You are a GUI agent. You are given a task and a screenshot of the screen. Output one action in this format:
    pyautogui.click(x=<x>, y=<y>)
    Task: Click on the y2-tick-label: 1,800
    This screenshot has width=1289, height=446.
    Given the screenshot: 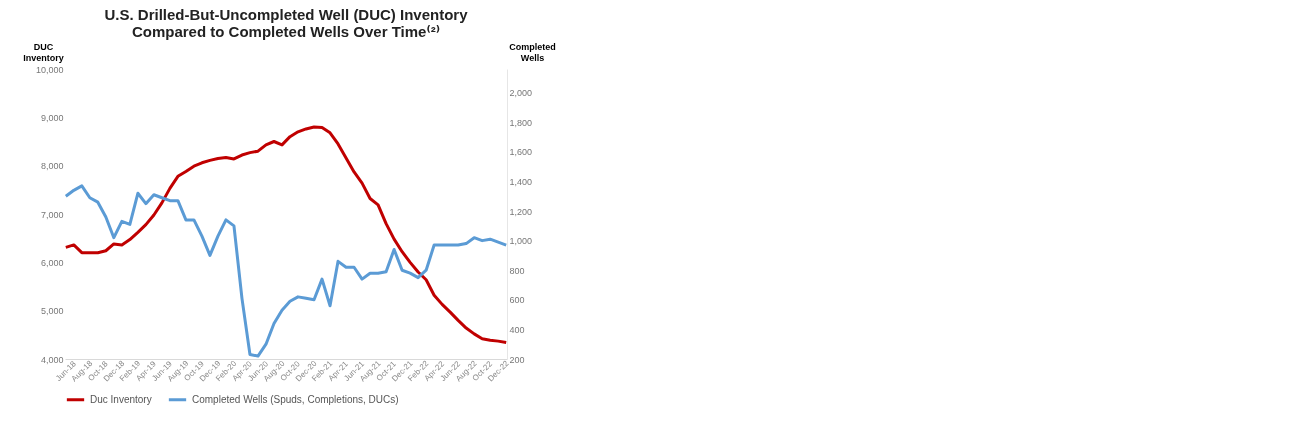 What is the action you would take?
    pyautogui.click(x=521, y=122)
    